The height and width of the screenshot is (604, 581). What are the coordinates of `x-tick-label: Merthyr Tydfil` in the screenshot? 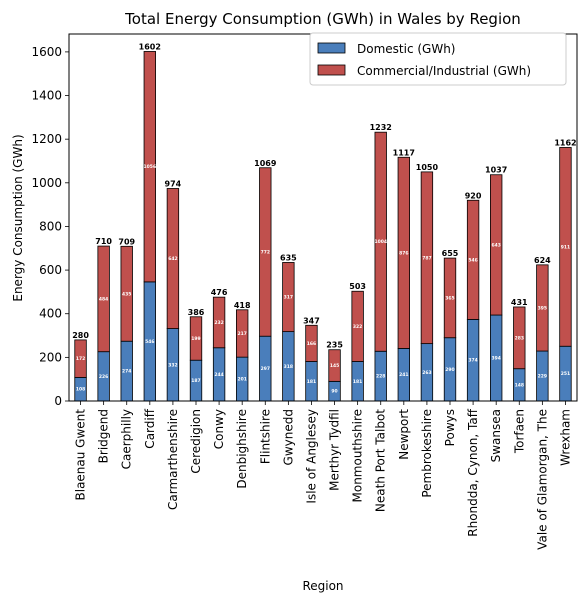 It's located at (335, 450).